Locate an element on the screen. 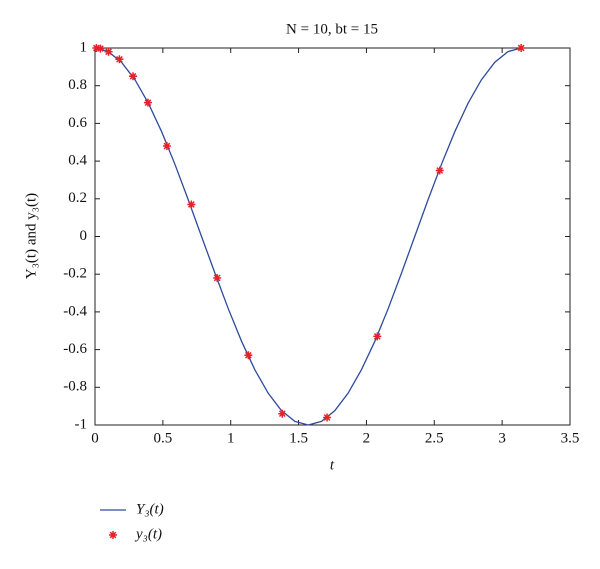 The image size is (600, 569). x-tick-label: 1 is located at coordinates (231, 438).